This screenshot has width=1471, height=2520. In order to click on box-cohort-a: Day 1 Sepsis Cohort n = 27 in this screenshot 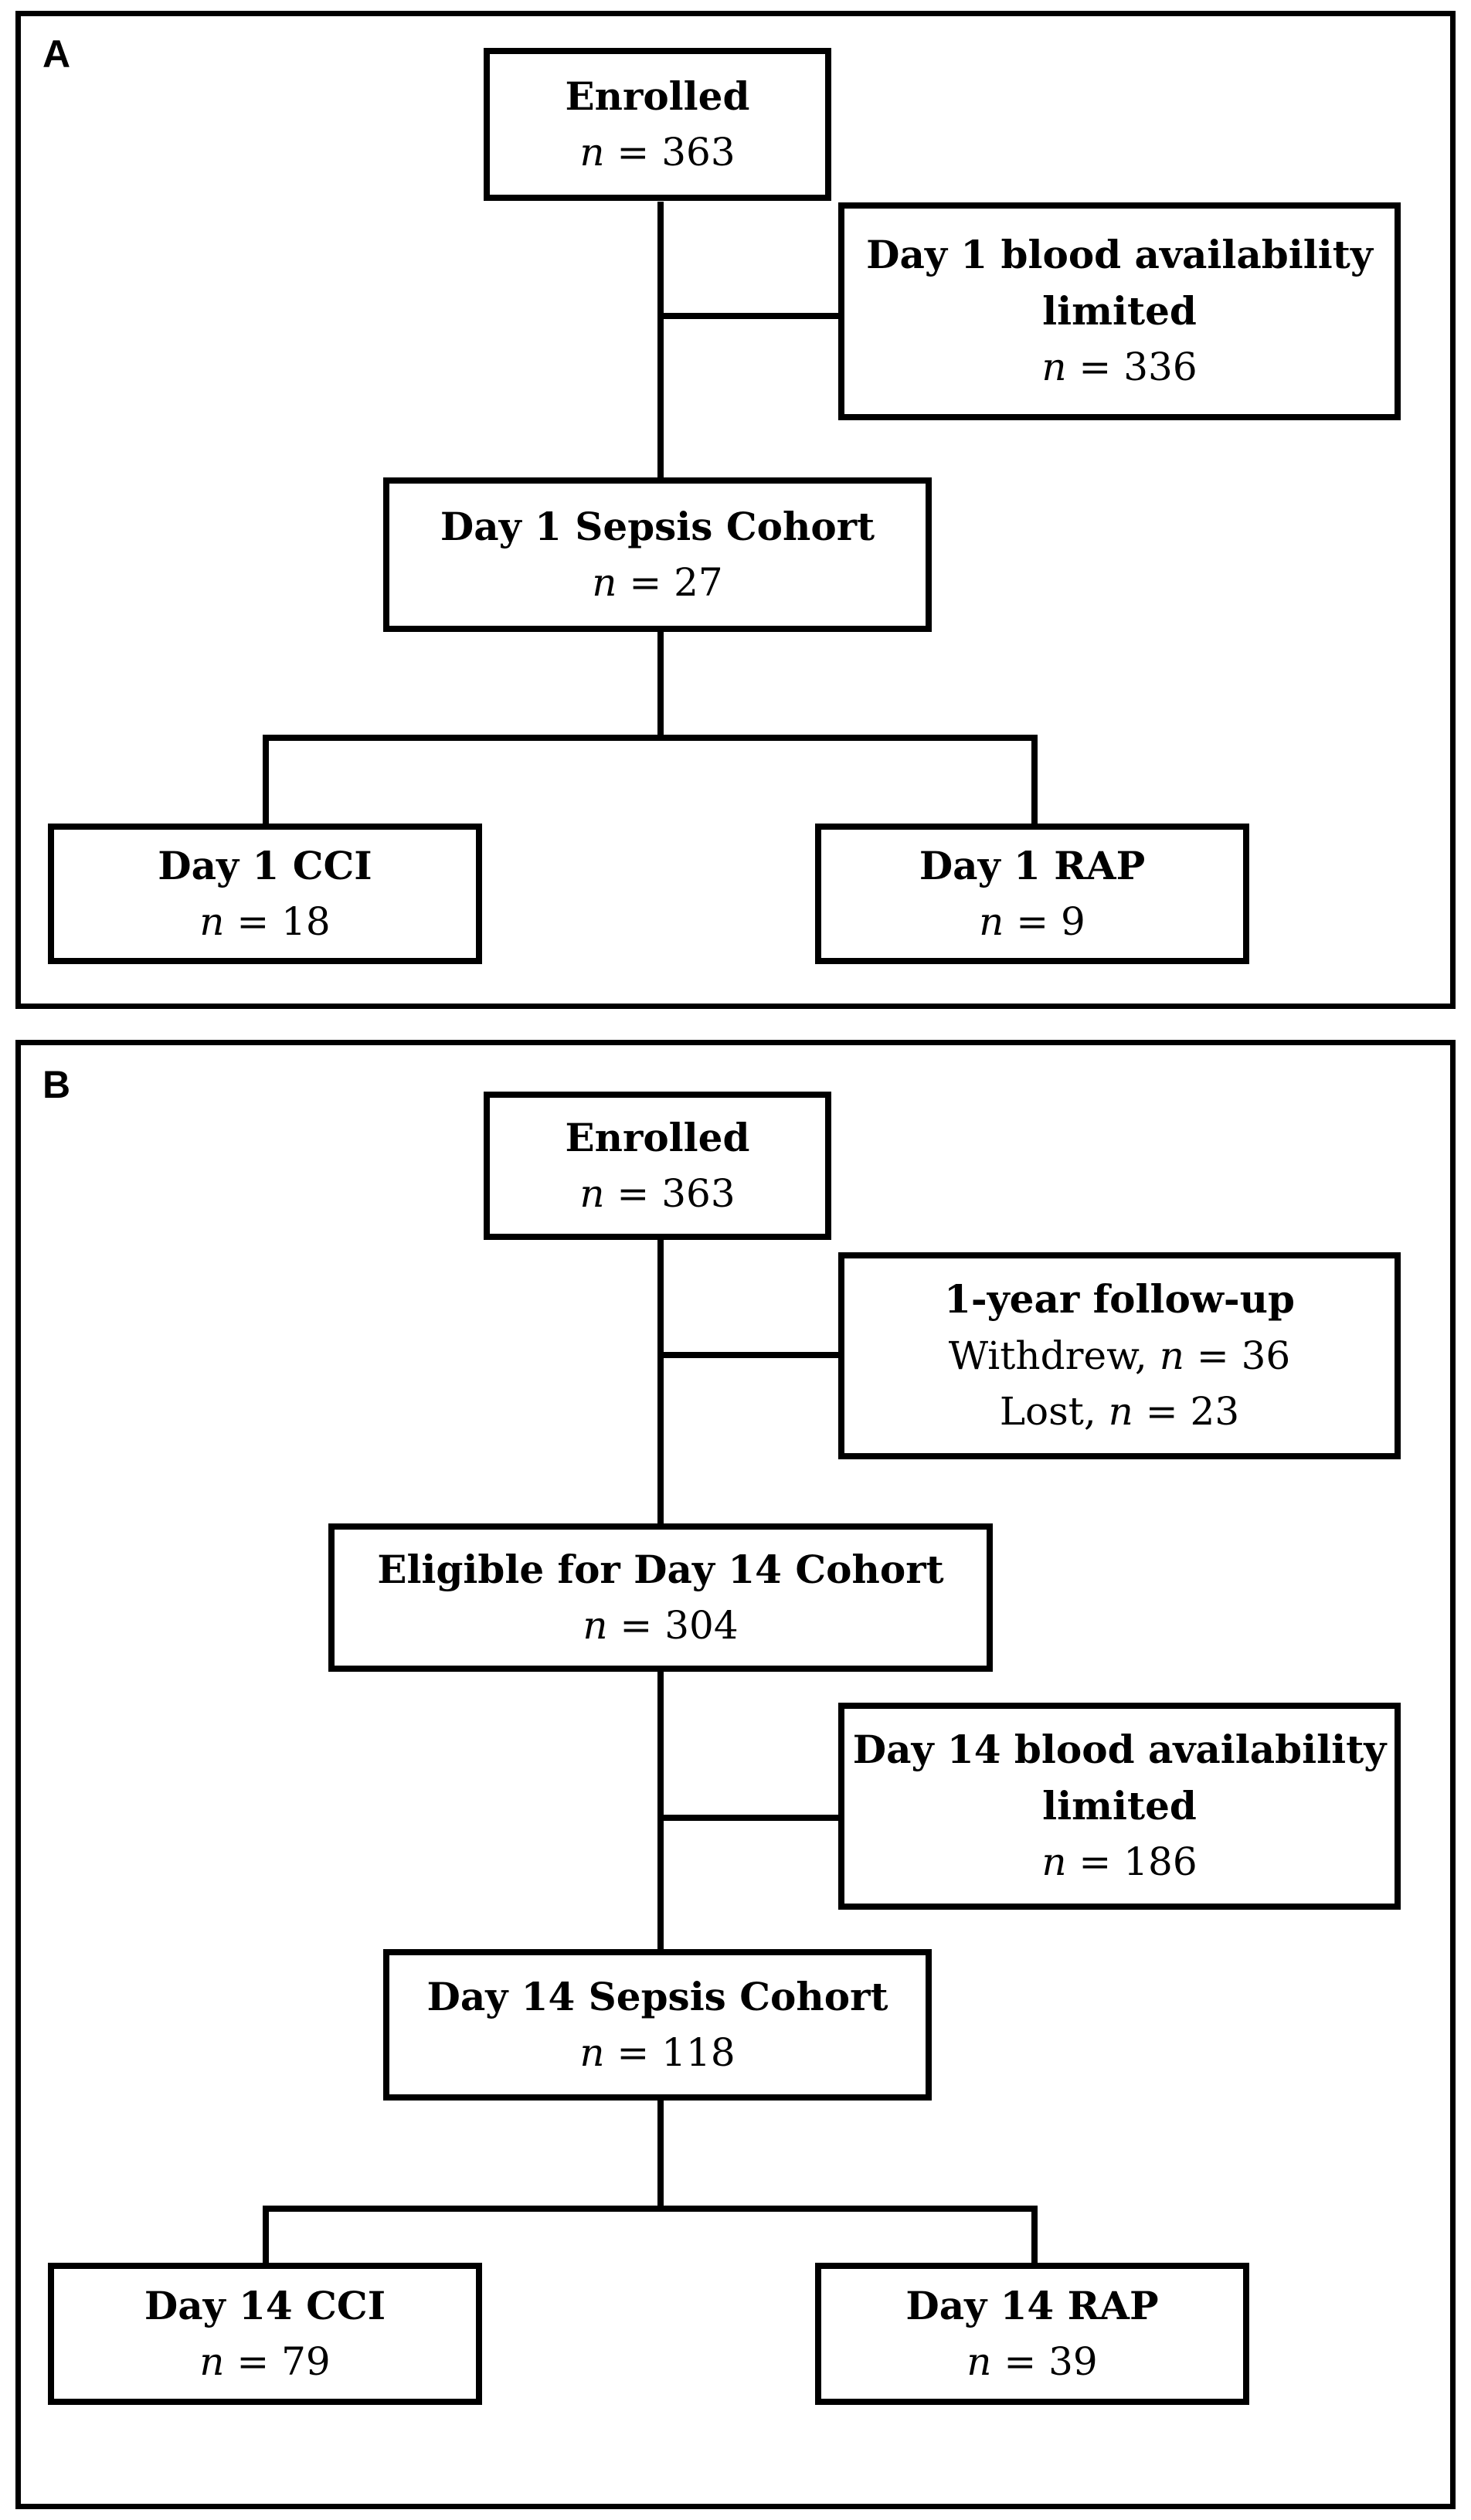, I will do `click(657, 554)`.